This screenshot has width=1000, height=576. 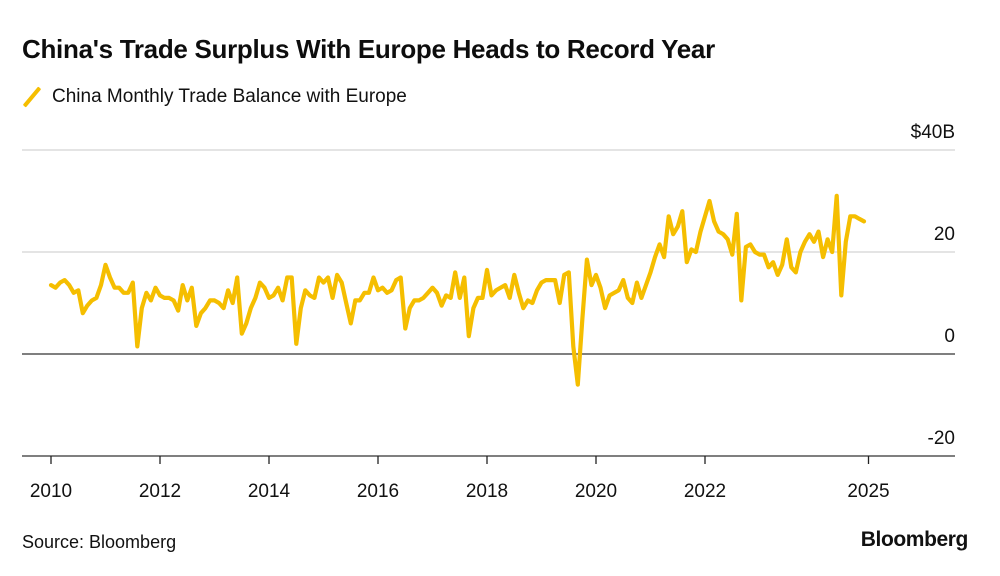 What do you see at coordinates (941, 438) in the screenshot?
I see `y-tick-label: -20` at bounding box center [941, 438].